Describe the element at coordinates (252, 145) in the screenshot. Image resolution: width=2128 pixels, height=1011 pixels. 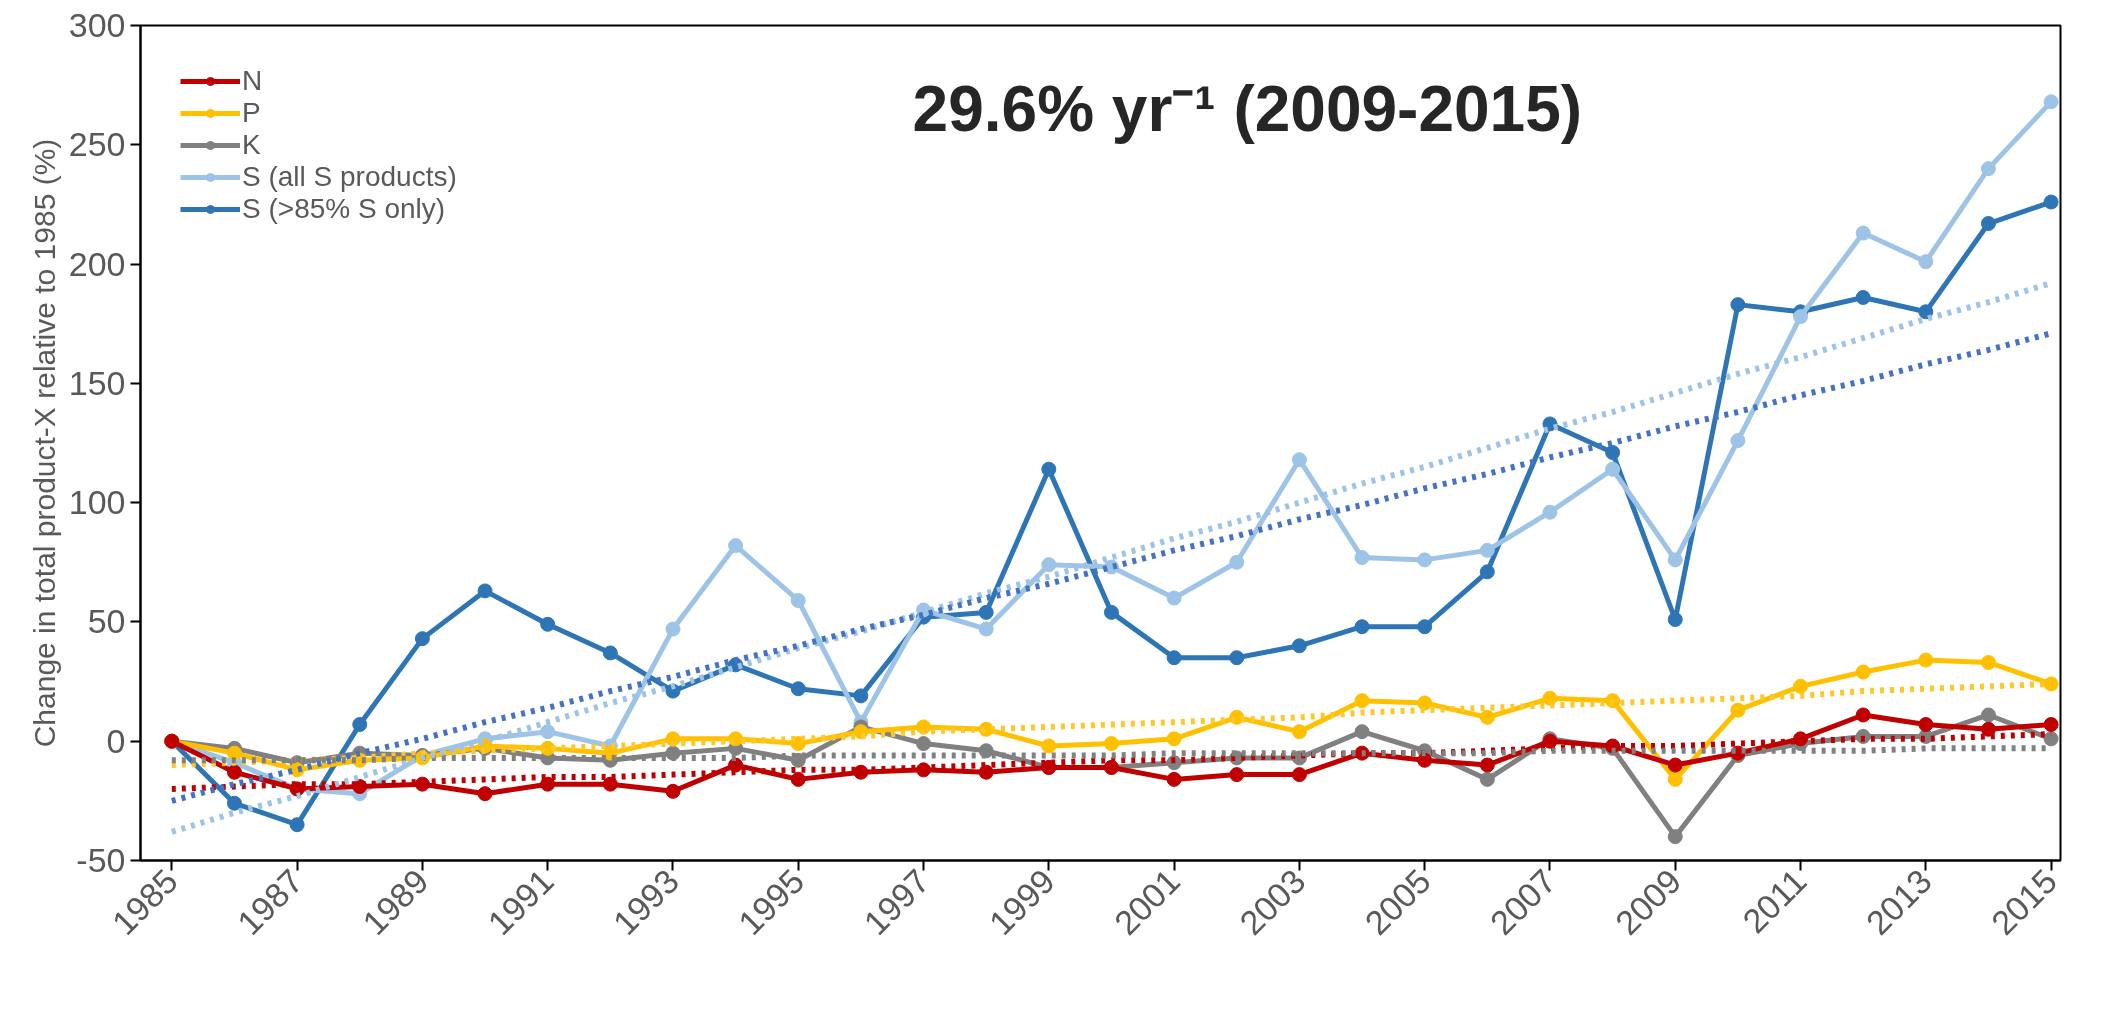
I see `legend-label: K` at that location.